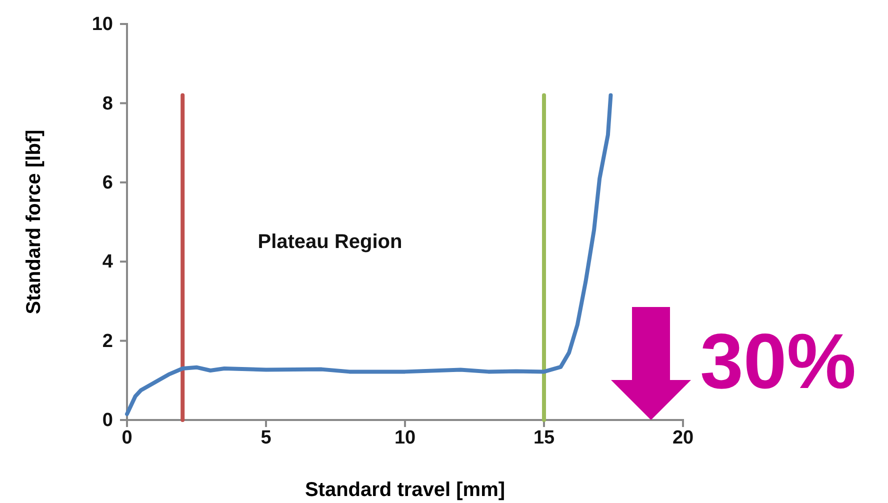 The width and height of the screenshot is (888, 503). What do you see at coordinates (405, 437) in the screenshot?
I see `x-tick-label: 10` at bounding box center [405, 437].